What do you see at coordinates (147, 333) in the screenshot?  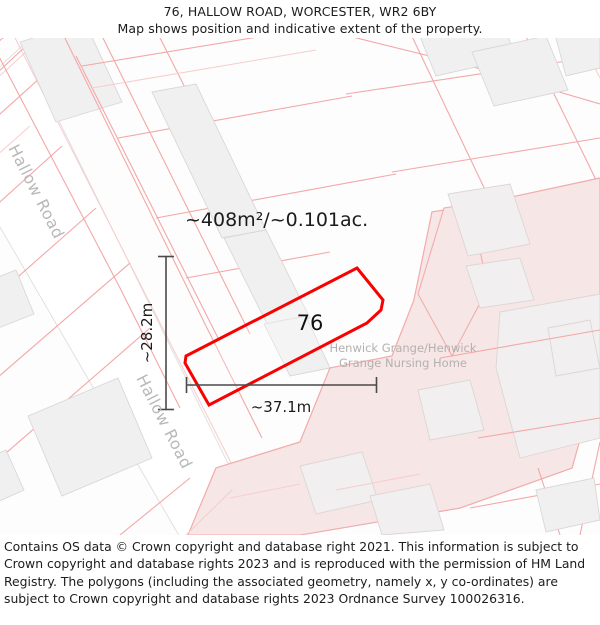 I see `dimension-vertical-label: ~28.2m` at bounding box center [147, 333].